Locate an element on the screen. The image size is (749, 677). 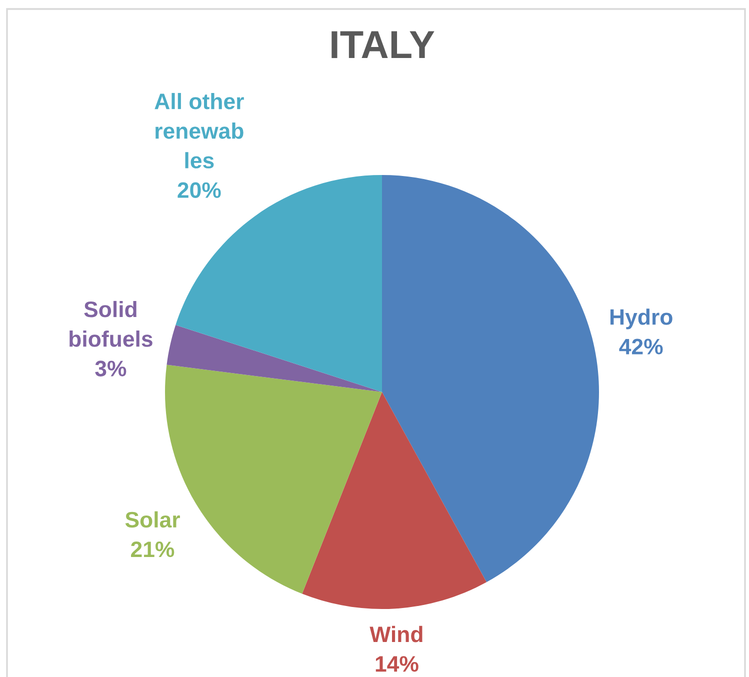
slice-label: All other renewab les is located at coordinates (199, 130).